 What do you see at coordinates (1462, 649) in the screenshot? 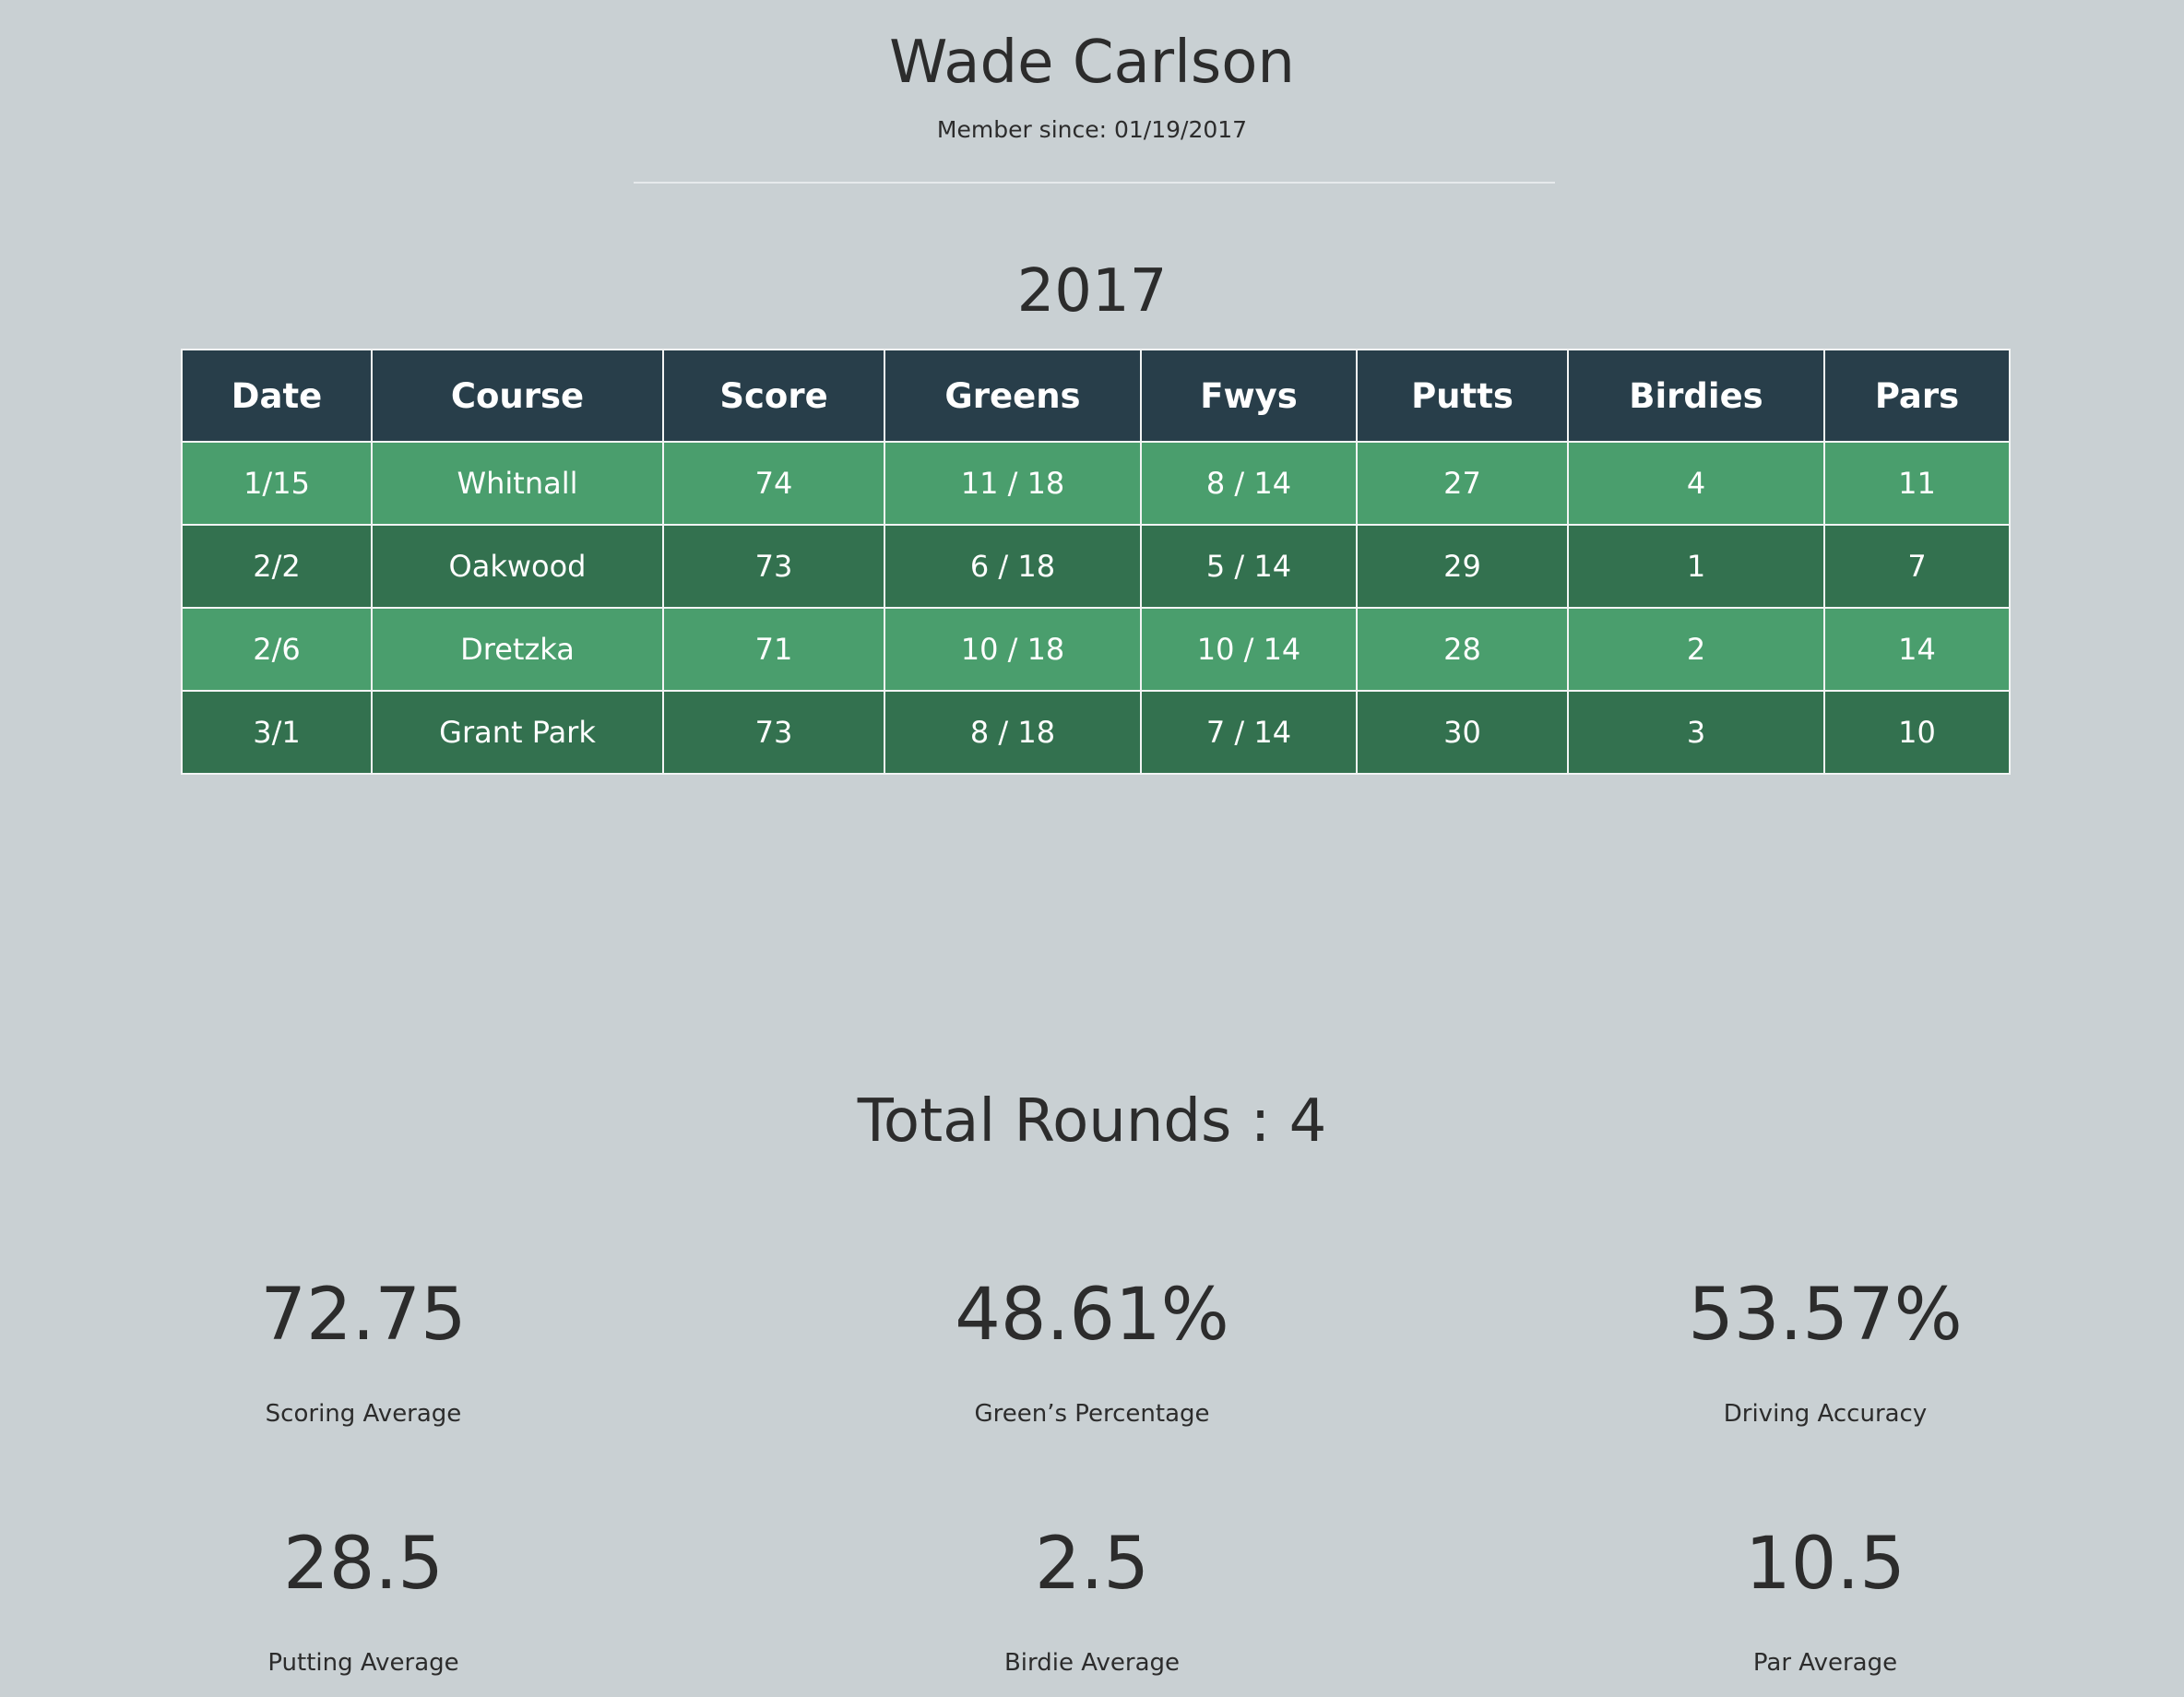
I see `cell-putts: 28` at bounding box center [1462, 649].